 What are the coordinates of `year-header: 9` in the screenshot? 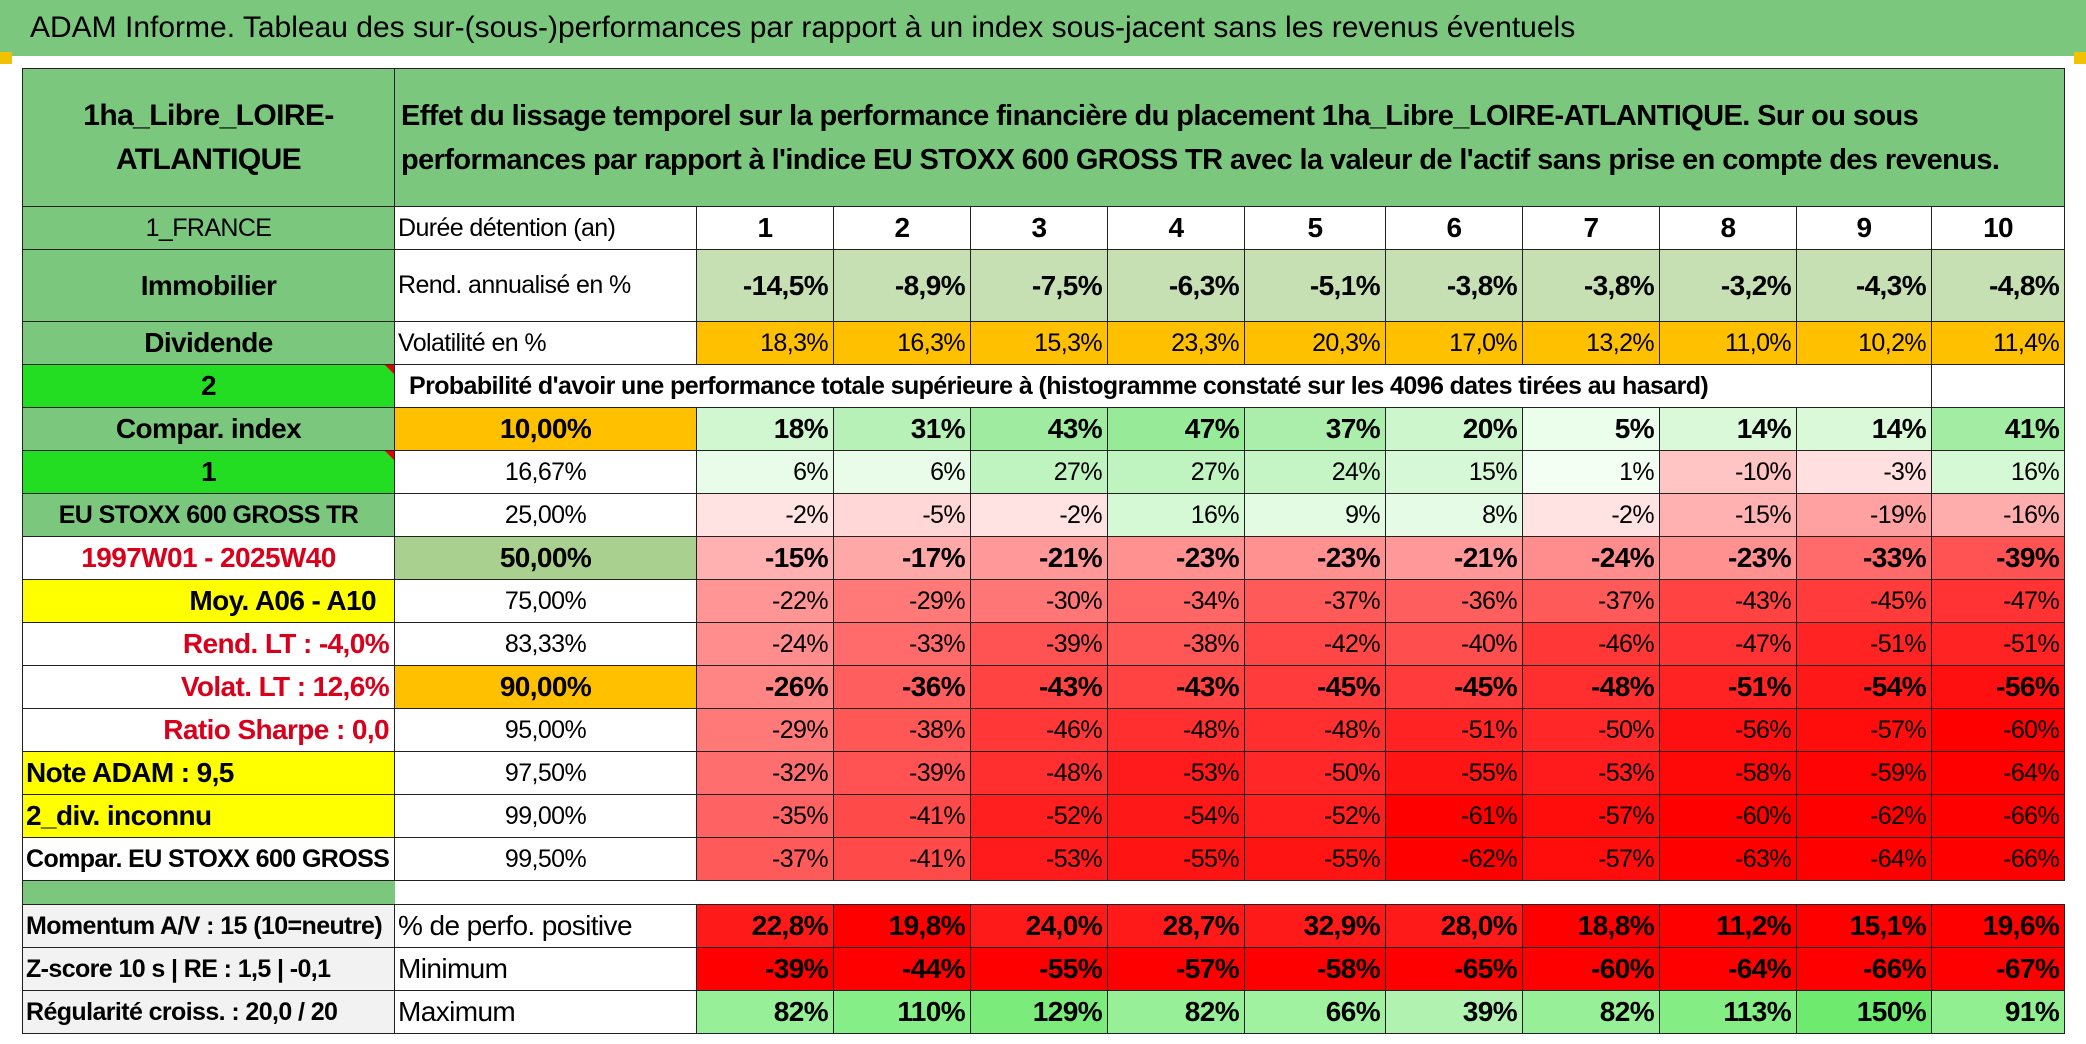 It's located at (1864, 228).